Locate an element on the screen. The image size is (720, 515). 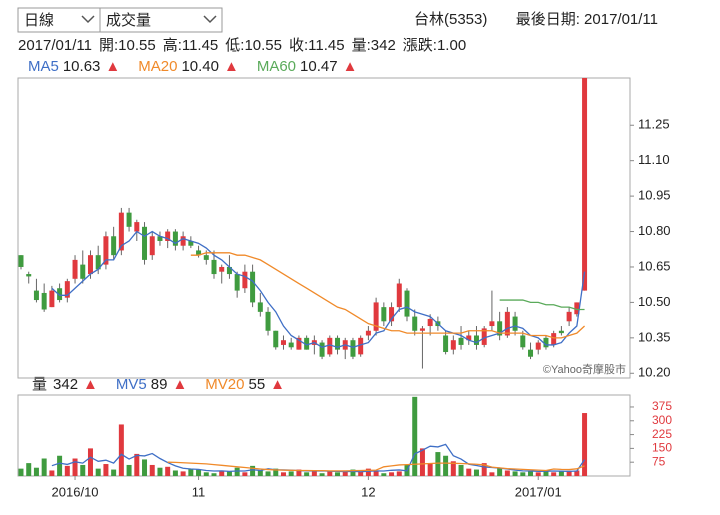
info-item: 收:11.45 is located at coordinates (317, 45).